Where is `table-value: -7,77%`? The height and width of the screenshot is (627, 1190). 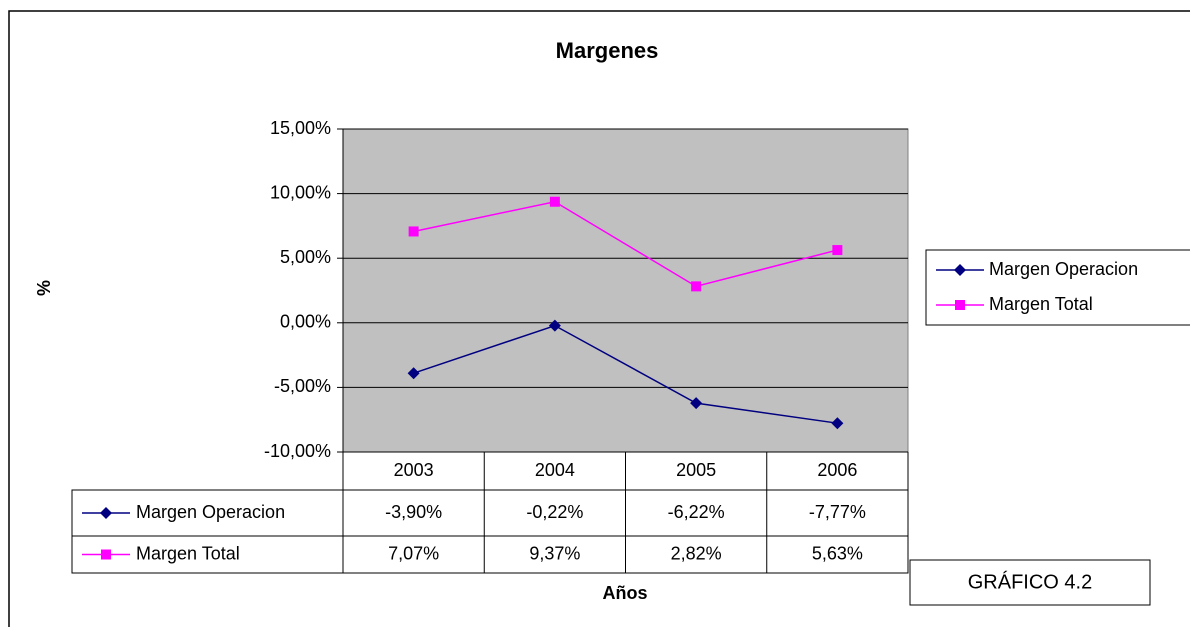 table-value: -7,77% is located at coordinates (837, 512).